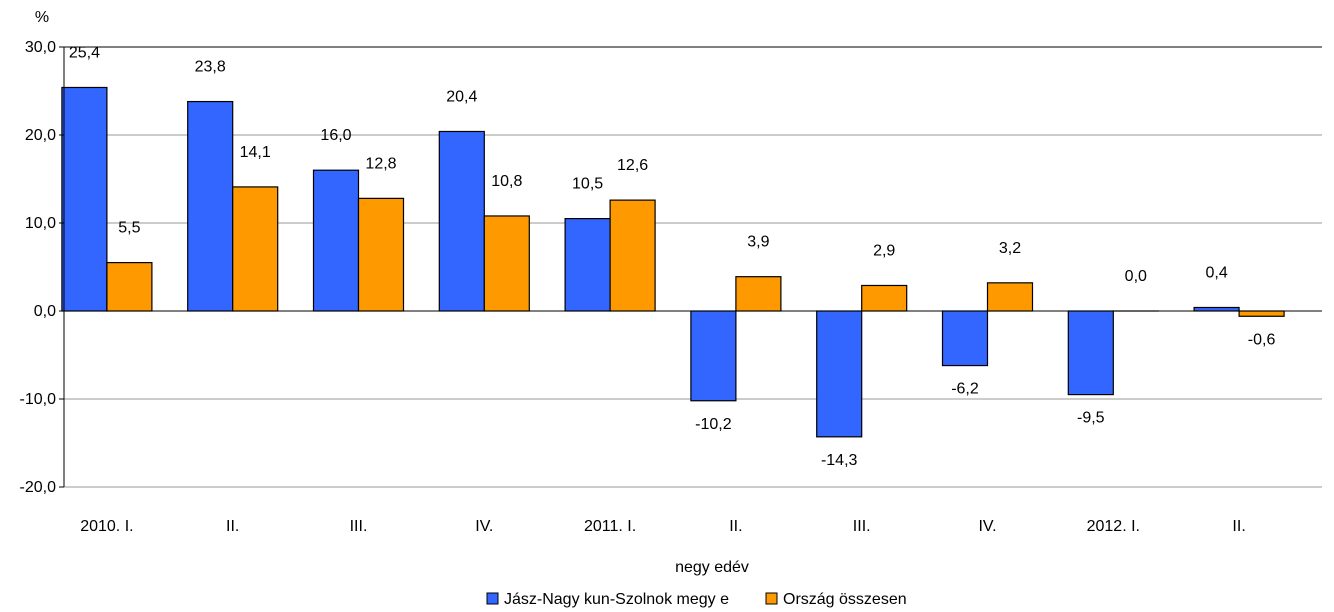  What do you see at coordinates (610, 526) in the screenshot?
I see `x-tick-label: 2011. I.` at bounding box center [610, 526].